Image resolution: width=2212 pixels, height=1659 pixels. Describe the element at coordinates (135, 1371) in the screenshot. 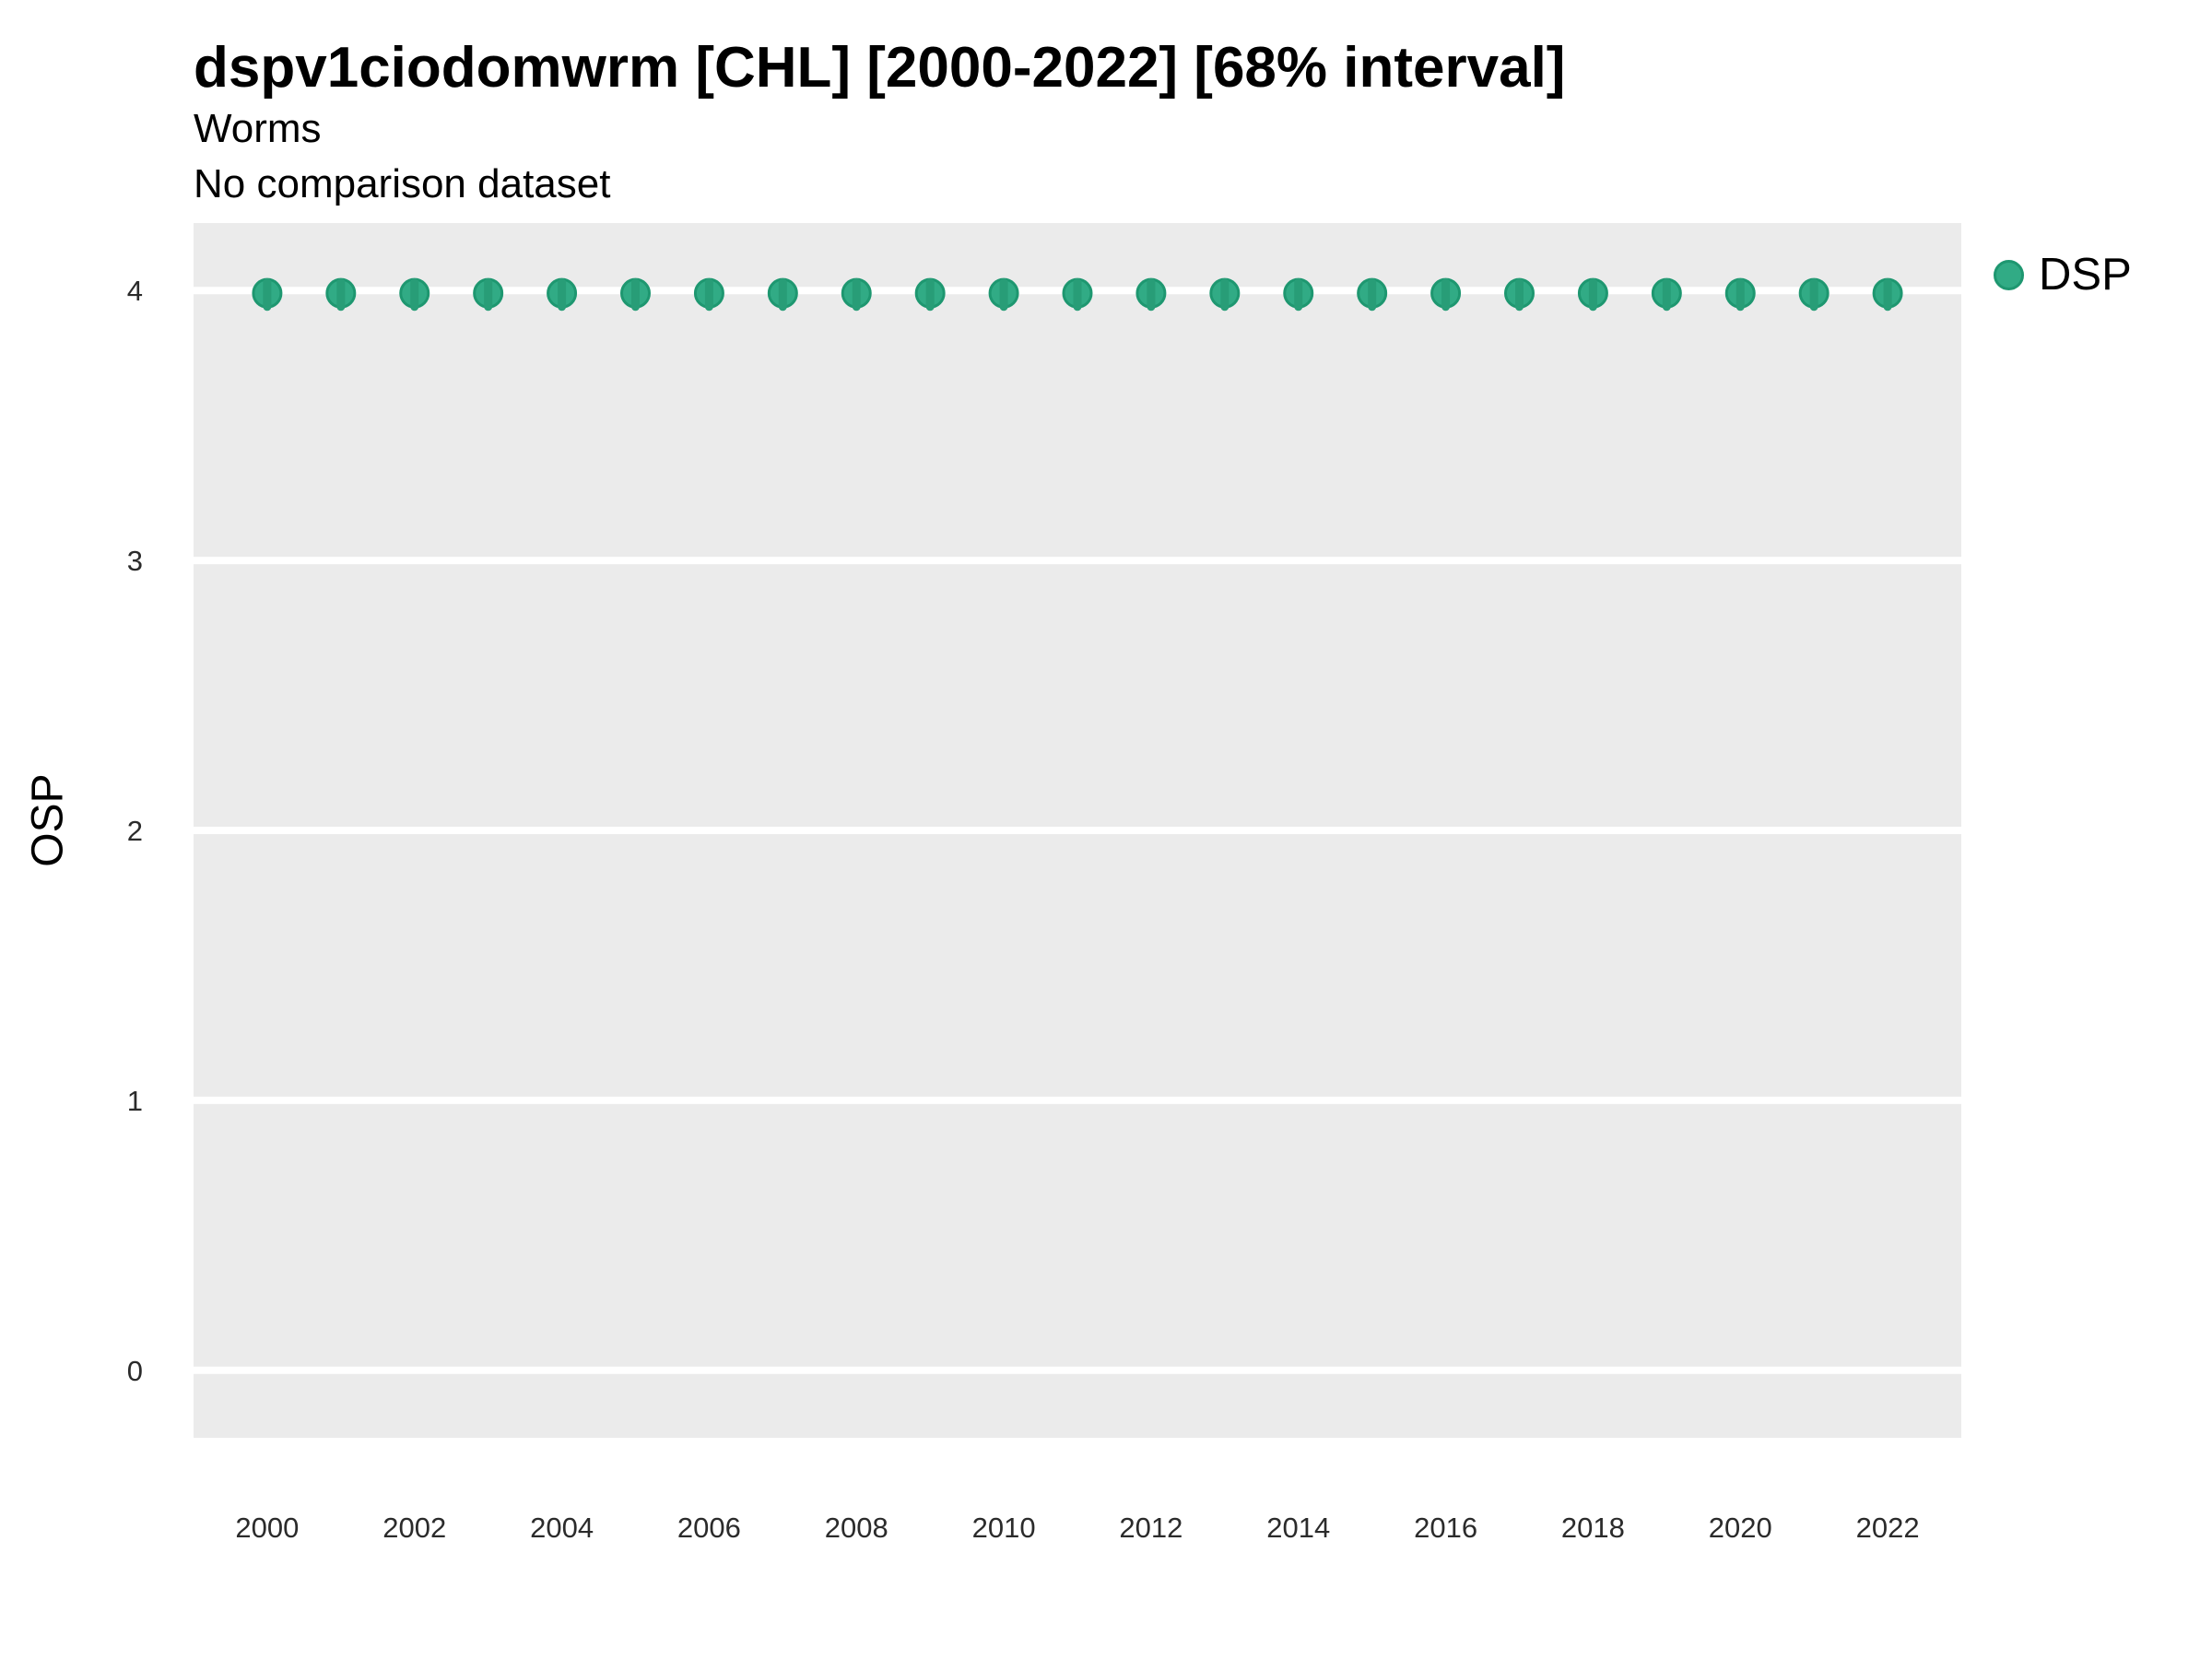

I see `y-tick-label: 0` at that location.